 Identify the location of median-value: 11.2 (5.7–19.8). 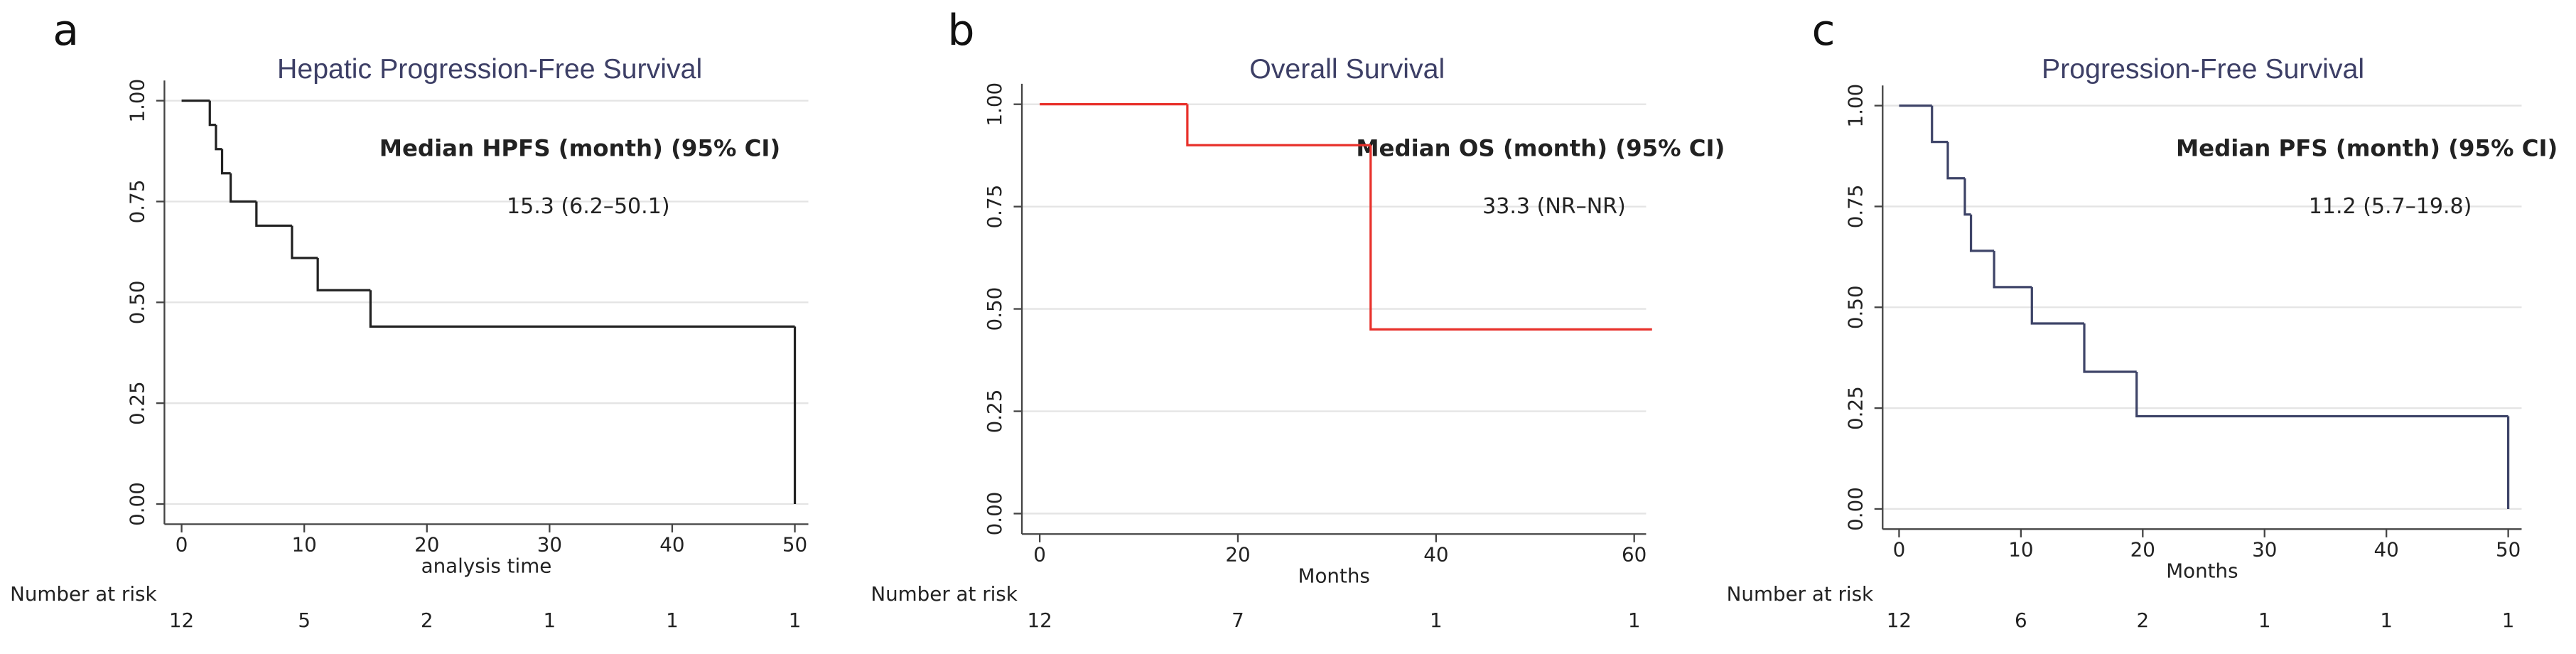
(2390, 206).